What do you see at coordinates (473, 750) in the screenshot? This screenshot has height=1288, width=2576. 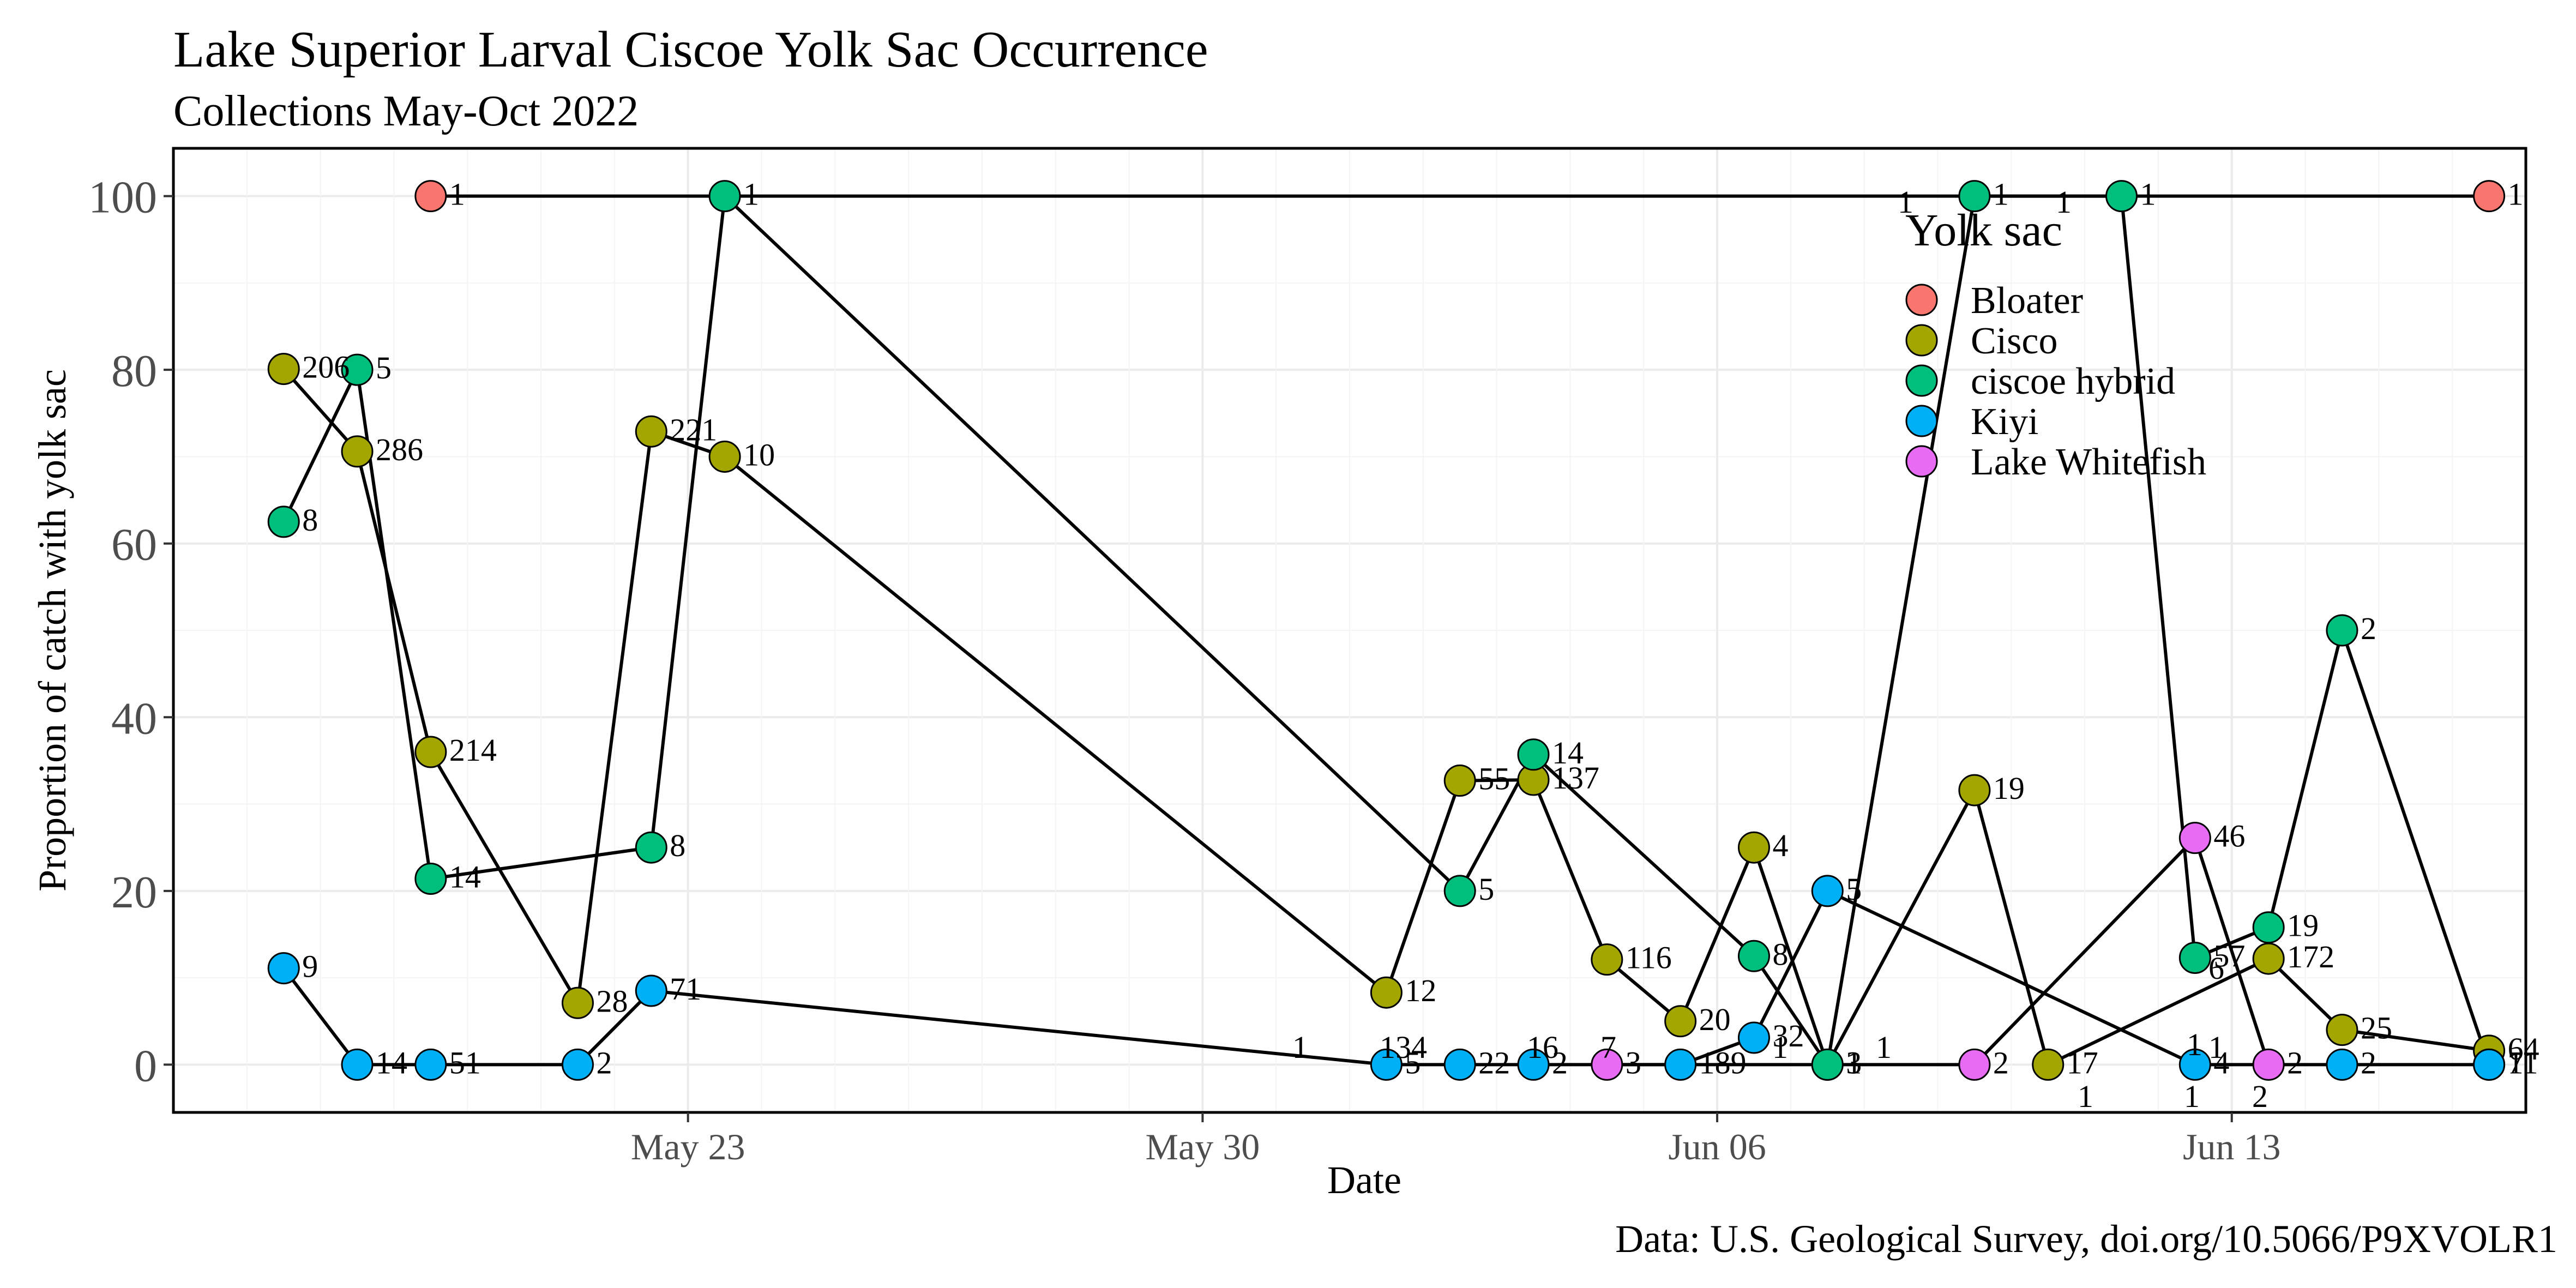 I see `point-label: 214` at bounding box center [473, 750].